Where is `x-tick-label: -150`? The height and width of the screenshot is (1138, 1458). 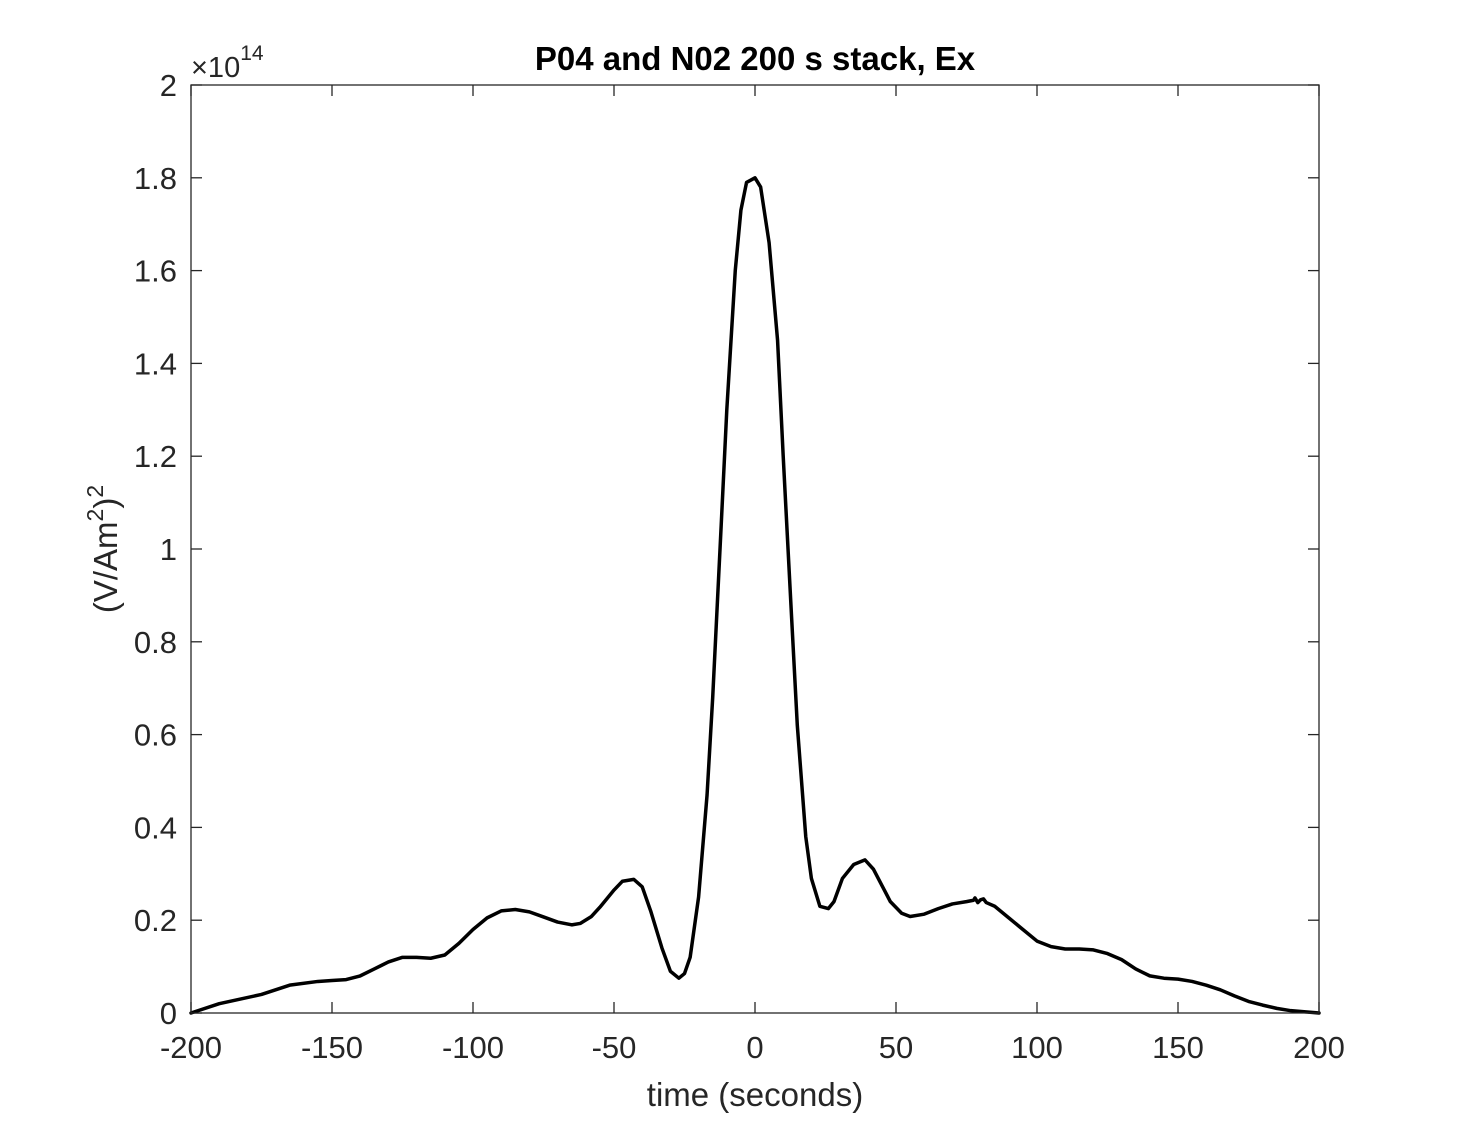
x-tick-label: -150 is located at coordinates (332, 1047).